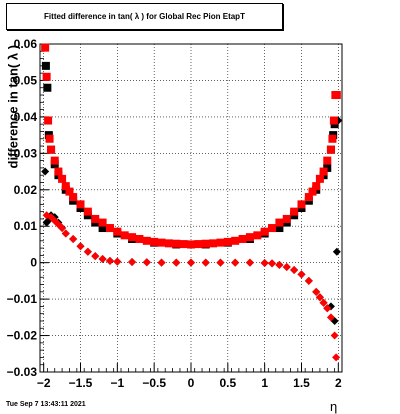 The height and width of the screenshot is (414, 400). Describe the element at coordinates (117, 383) in the screenshot. I see `x-tick-label: −1` at that location.